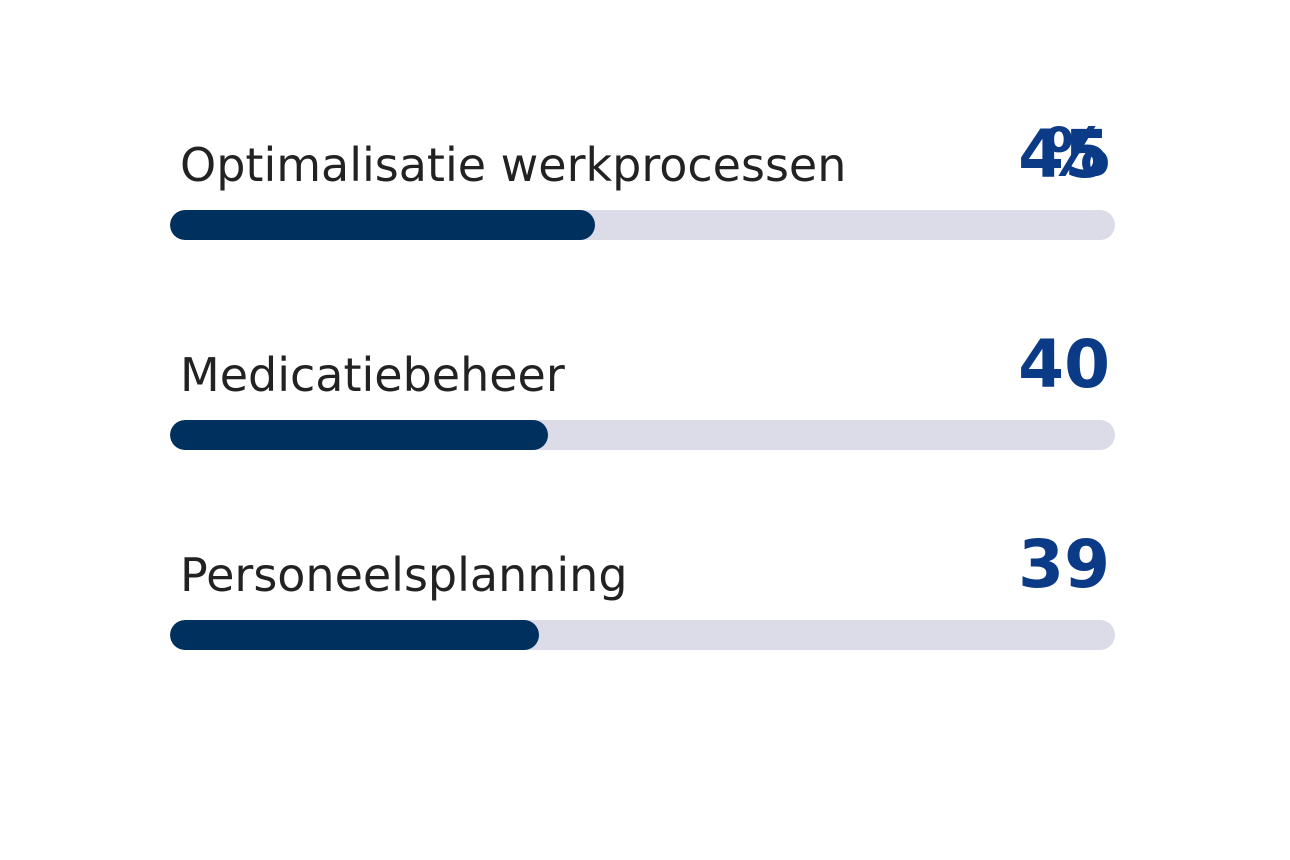  Describe the element at coordinates (1064, 364) in the screenshot. I see `bar-value: 40` at that location.